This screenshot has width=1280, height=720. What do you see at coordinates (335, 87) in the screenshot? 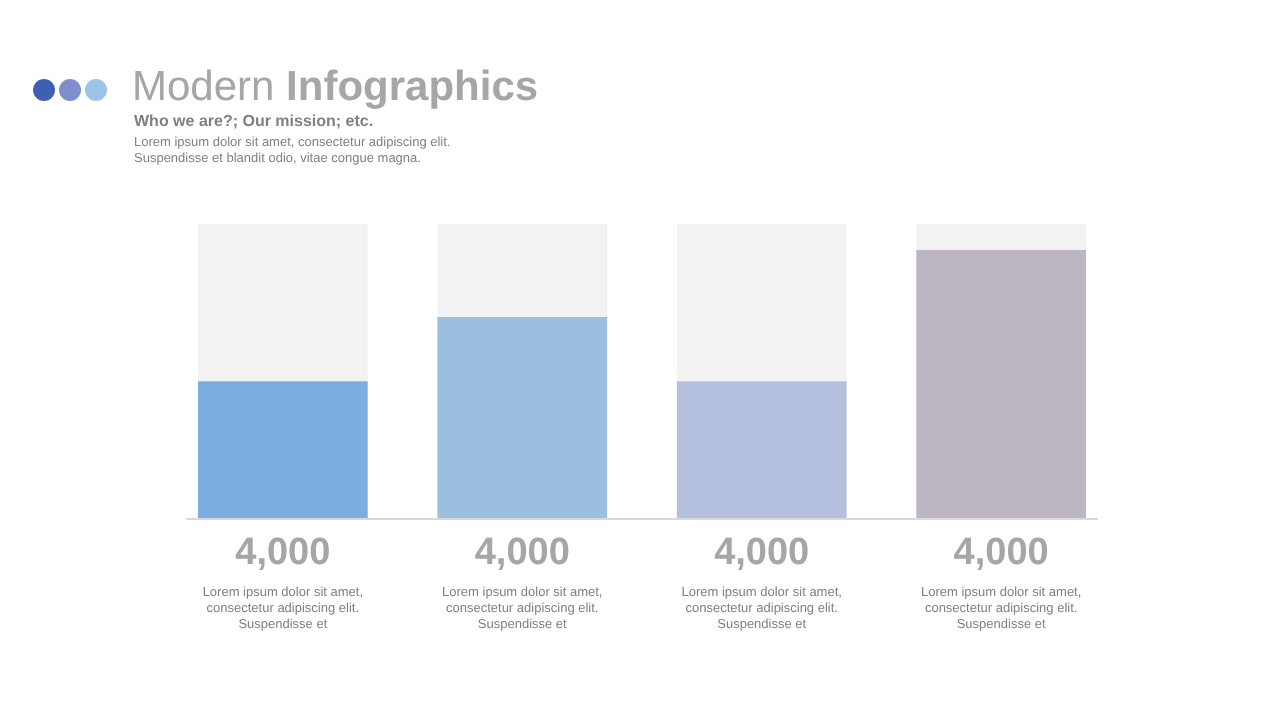
I see `chart-title: Modern Infographics` at bounding box center [335, 87].